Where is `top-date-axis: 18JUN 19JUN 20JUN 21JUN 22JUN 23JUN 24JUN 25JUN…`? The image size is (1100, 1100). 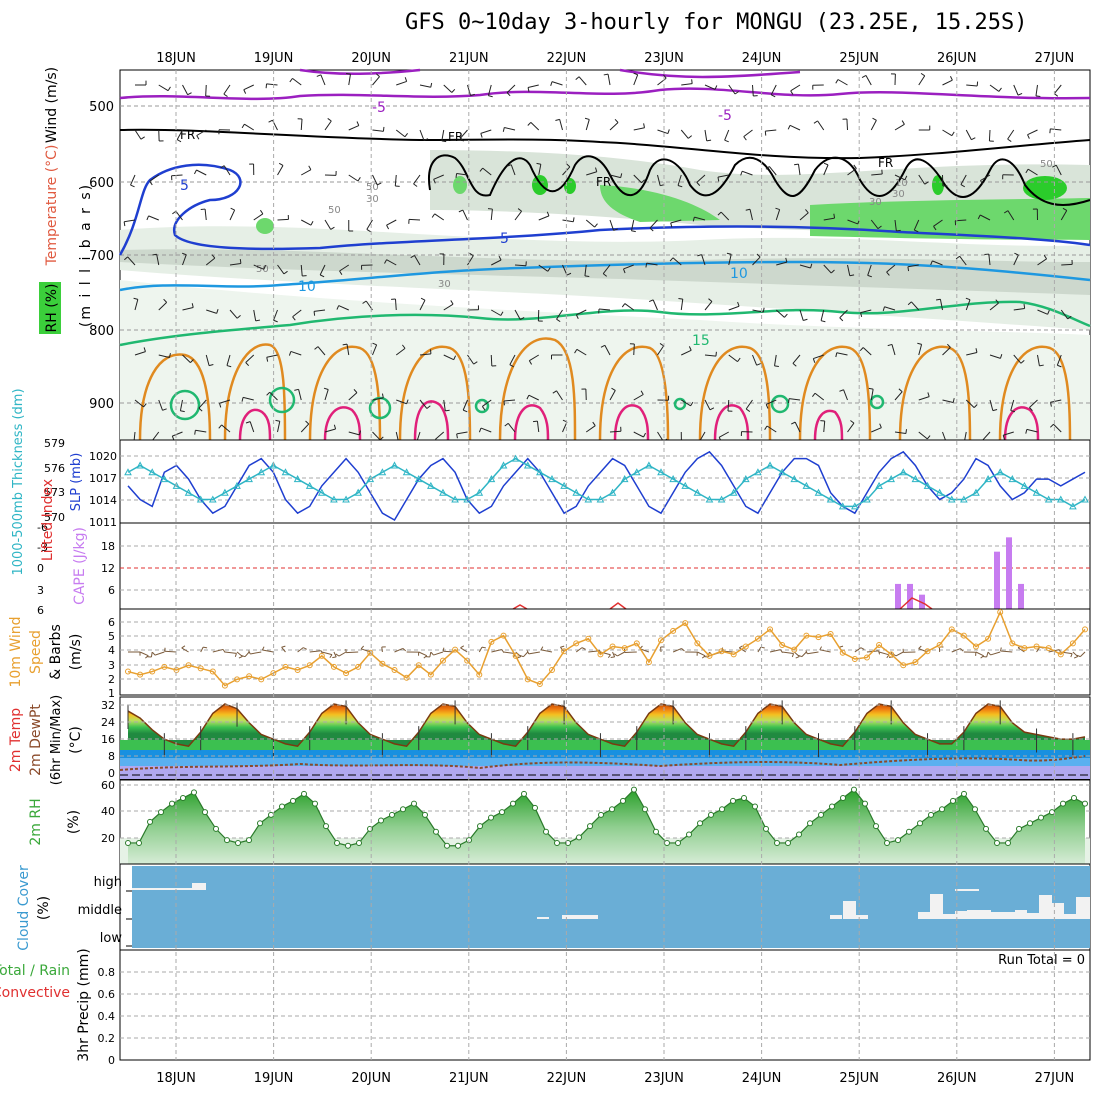
top-date-axis: 18JUN 19JUN 20JUN 21JUN 22JUN 23JUN 24JUN 25JUN… is located at coordinates (615, 58).